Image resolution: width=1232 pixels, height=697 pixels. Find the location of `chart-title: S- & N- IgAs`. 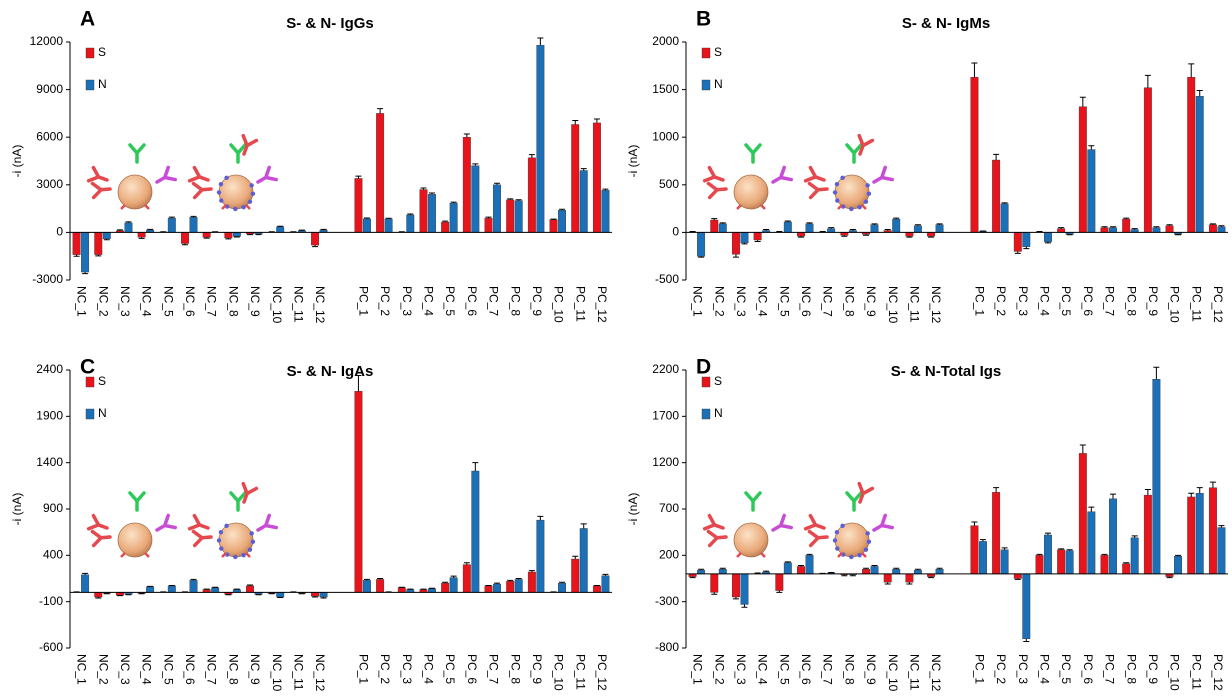

chart-title: S- & N- IgAs is located at coordinates (330, 371).